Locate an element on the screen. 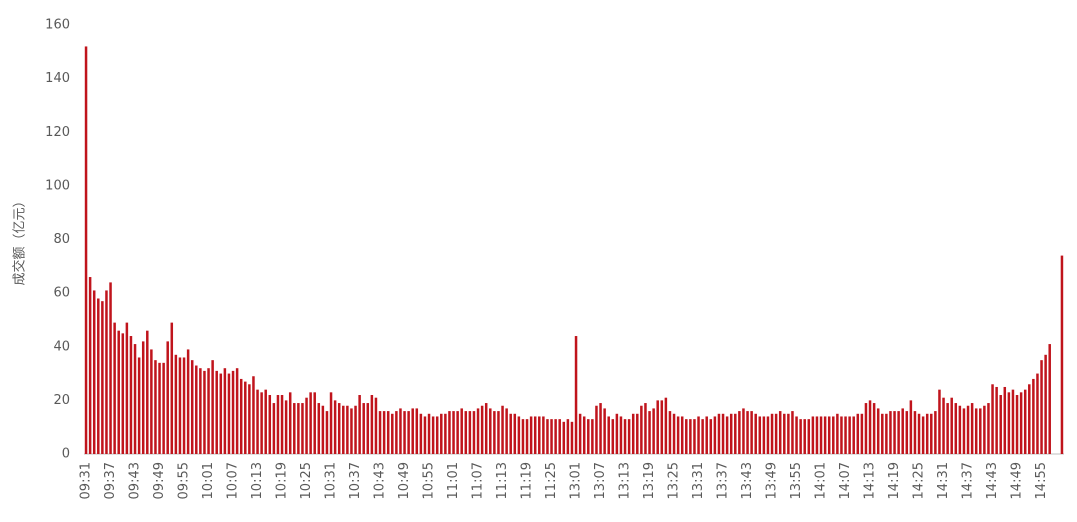 Image resolution: width=1077 pixels, height=522 pixels. x-tick-label: 10:31 is located at coordinates (331, 480).